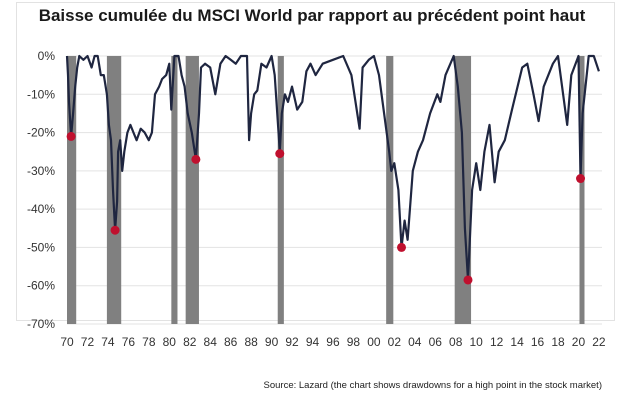 The image size is (624, 402). I want to click on y-tick-label: -70%, so click(41, 324).